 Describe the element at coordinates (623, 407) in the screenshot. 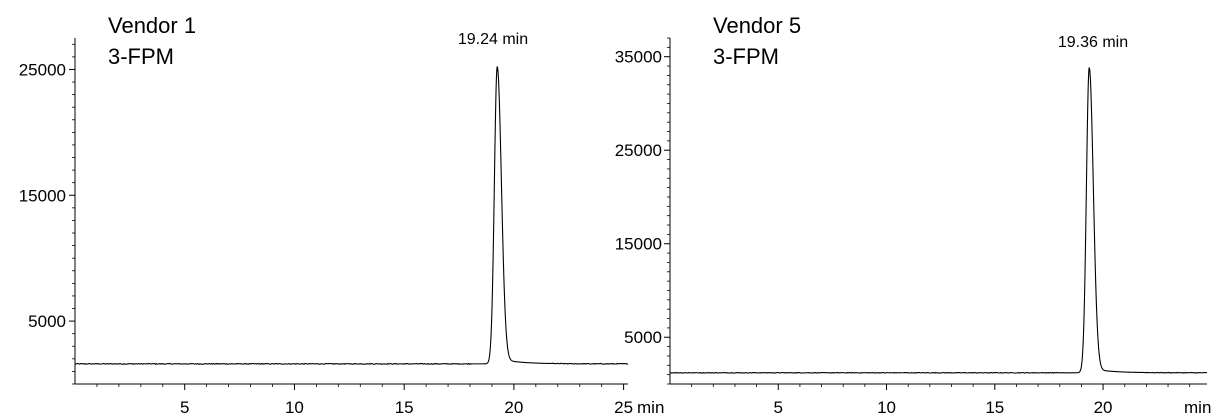

I see `x-tick-label: 25` at that location.